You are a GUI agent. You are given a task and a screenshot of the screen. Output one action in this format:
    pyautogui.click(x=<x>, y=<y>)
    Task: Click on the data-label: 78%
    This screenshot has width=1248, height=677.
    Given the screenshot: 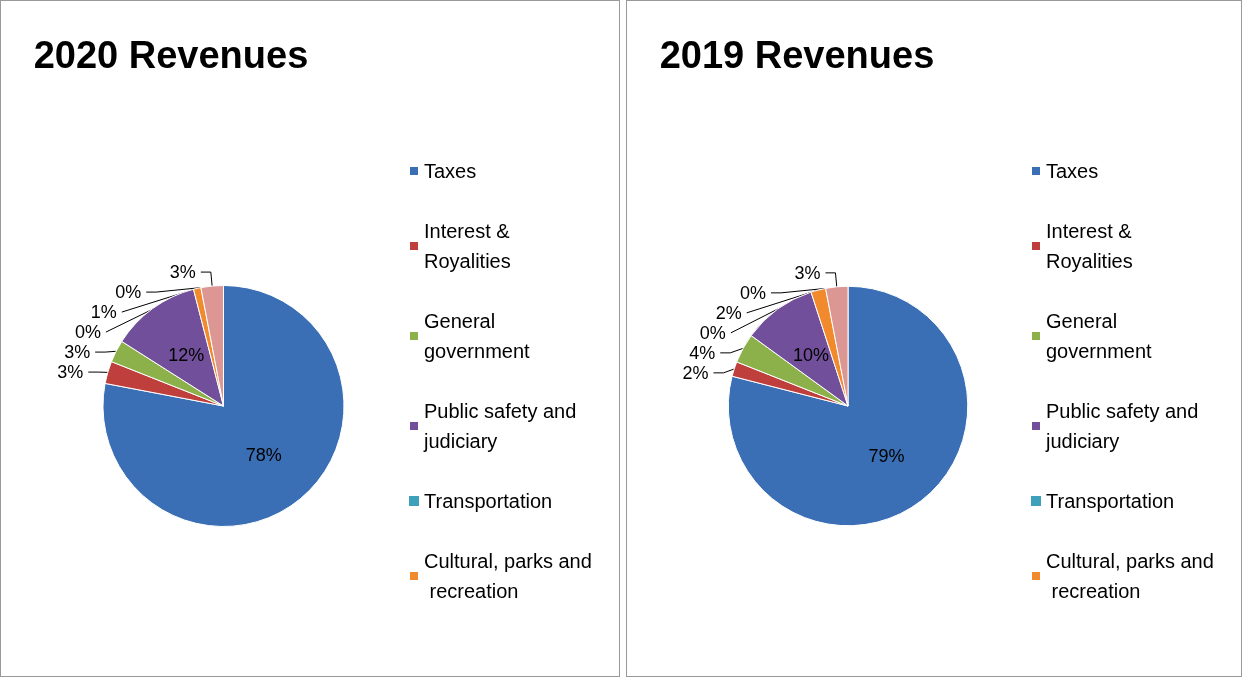 What is the action you would take?
    pyautogui.click(x=263, y=454)
    